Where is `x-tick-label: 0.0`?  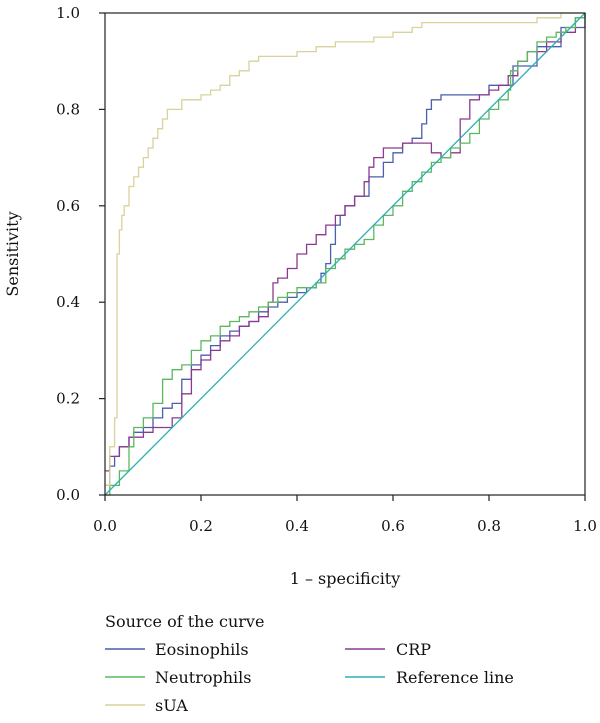 x-tick-label: 0.0 is located at coordinates (105, 526).